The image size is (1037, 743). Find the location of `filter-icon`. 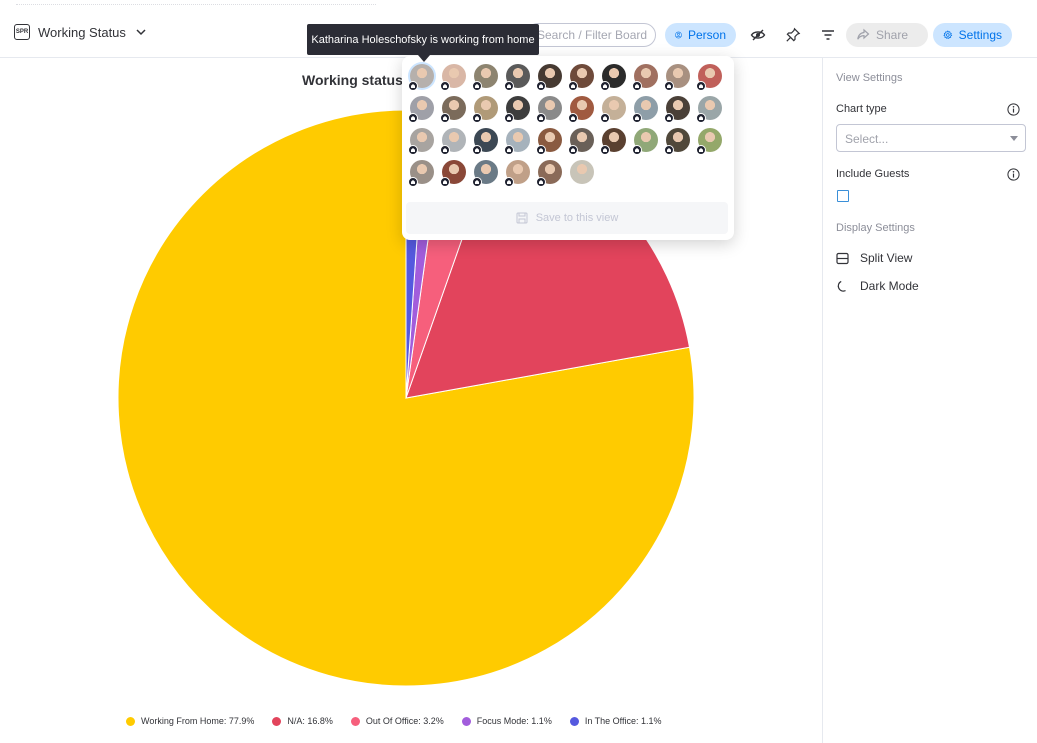

filter-icon is located at coordinates (828, 35).